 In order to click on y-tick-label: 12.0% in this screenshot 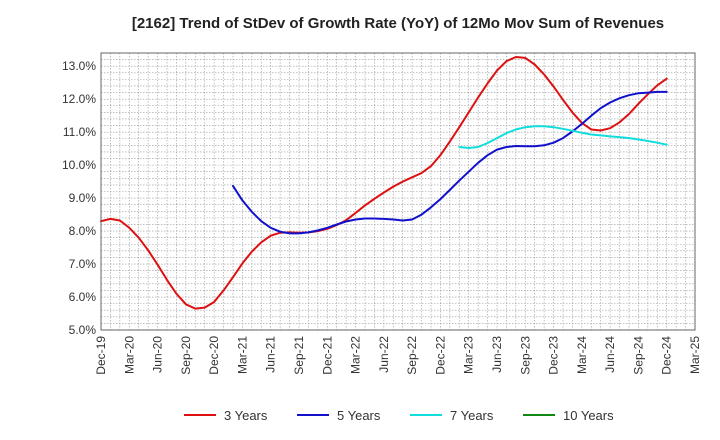, I will do `click(79, 99)`.